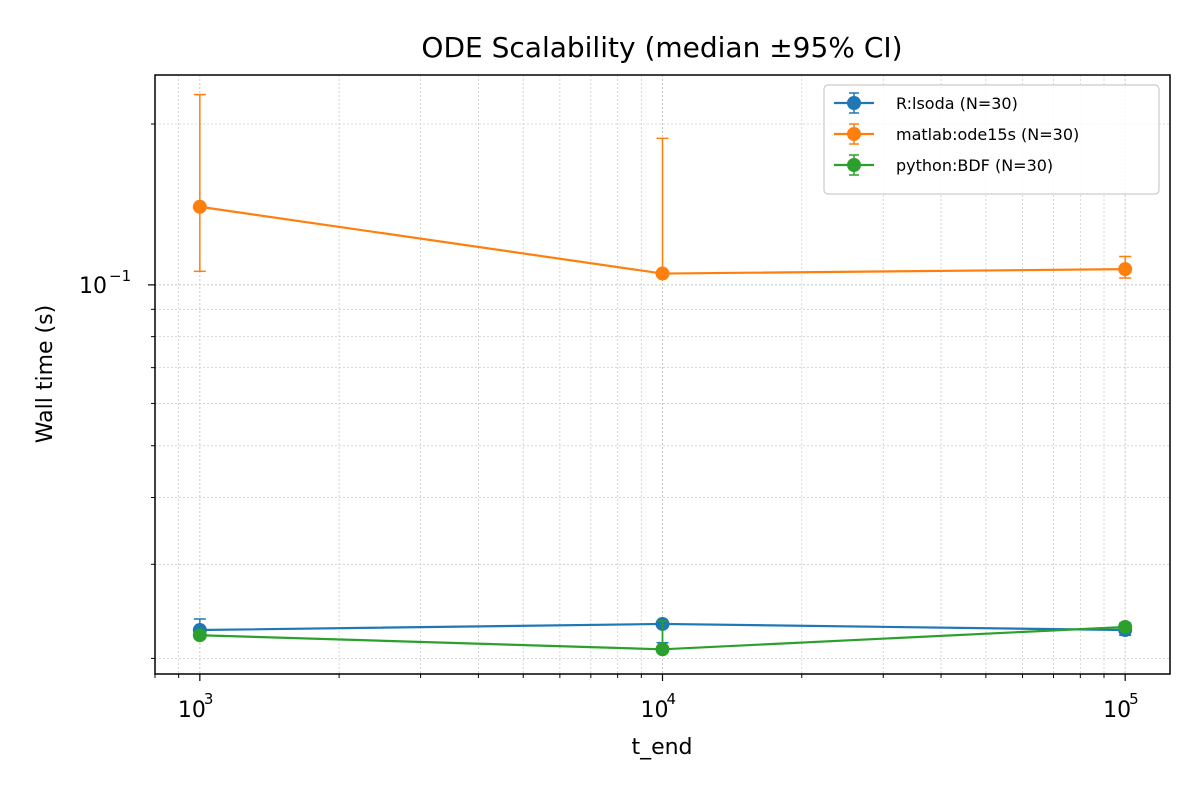 The width and height of the screenshot is (1200, 800). What do you see at coordinates (209, 699) in the screenshot?
I see `x-tick-label-exponent: 3` at bounding box center [209, 699].